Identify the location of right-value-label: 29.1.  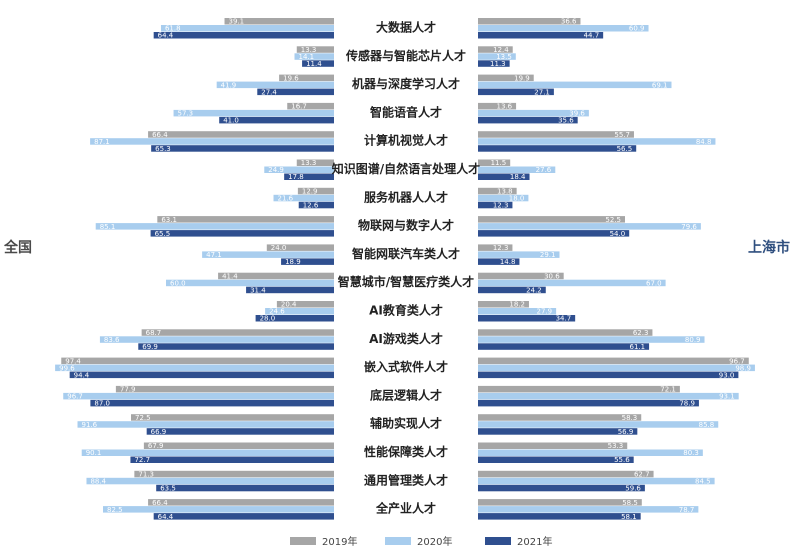
(548, 255).